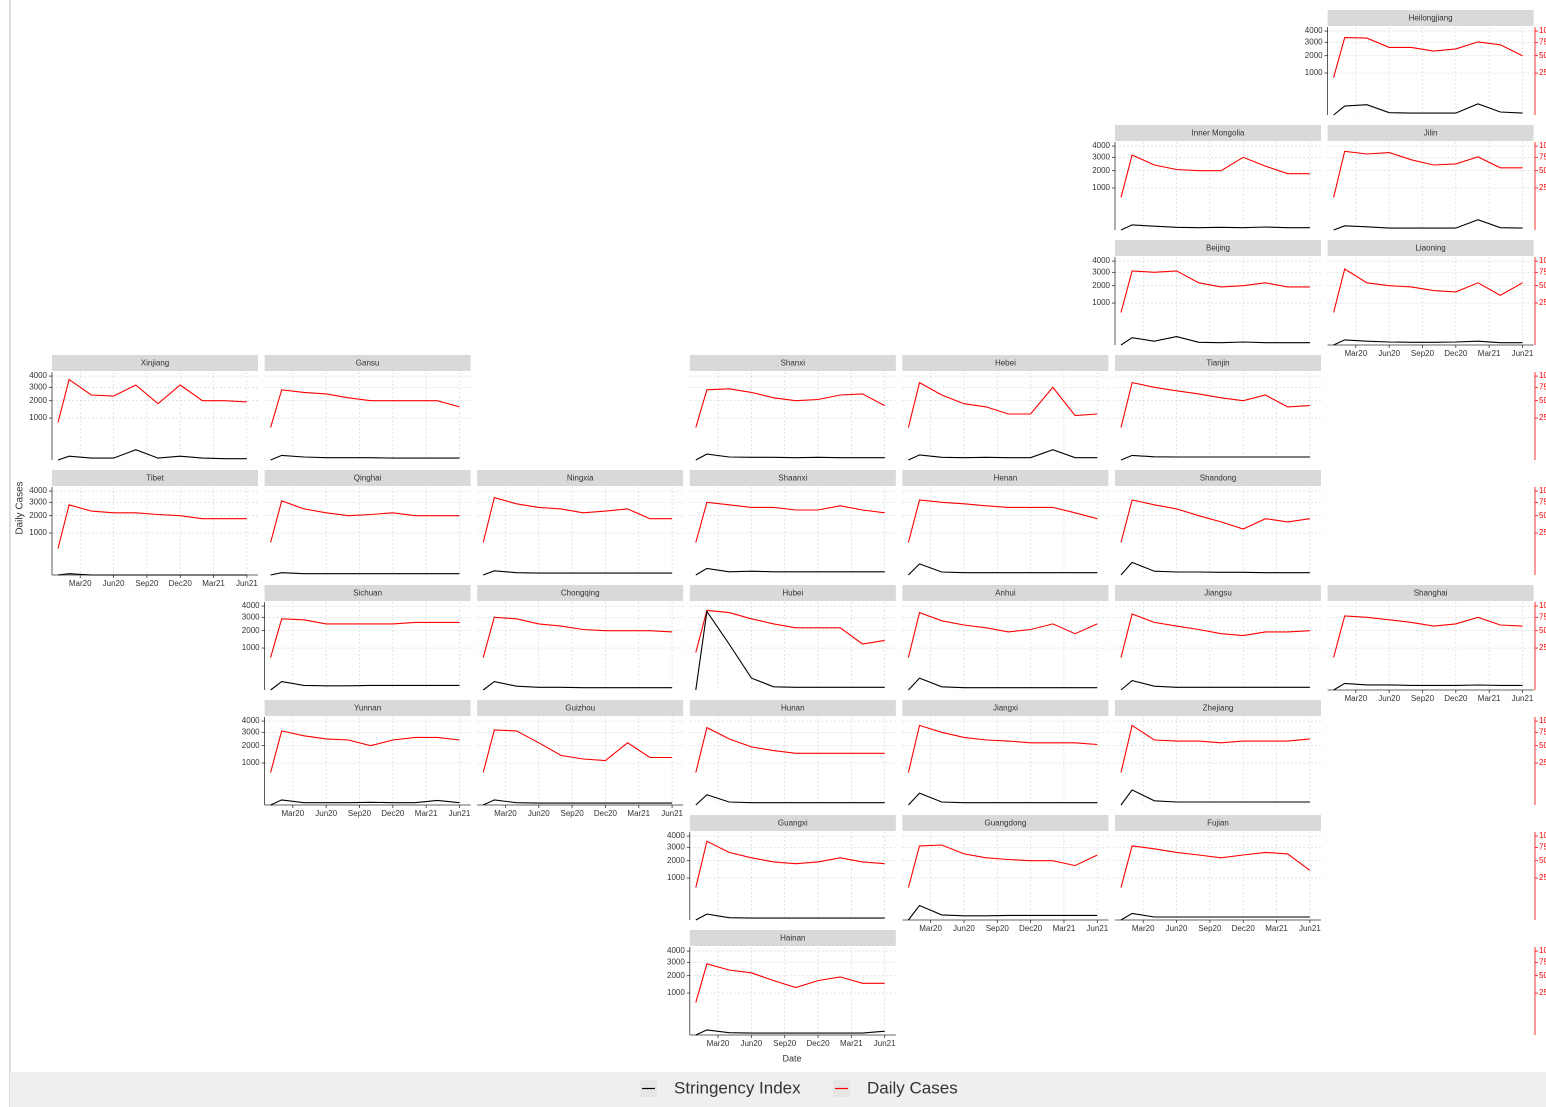  I want to click on panel-title: Chongqing, so click(580, 593).